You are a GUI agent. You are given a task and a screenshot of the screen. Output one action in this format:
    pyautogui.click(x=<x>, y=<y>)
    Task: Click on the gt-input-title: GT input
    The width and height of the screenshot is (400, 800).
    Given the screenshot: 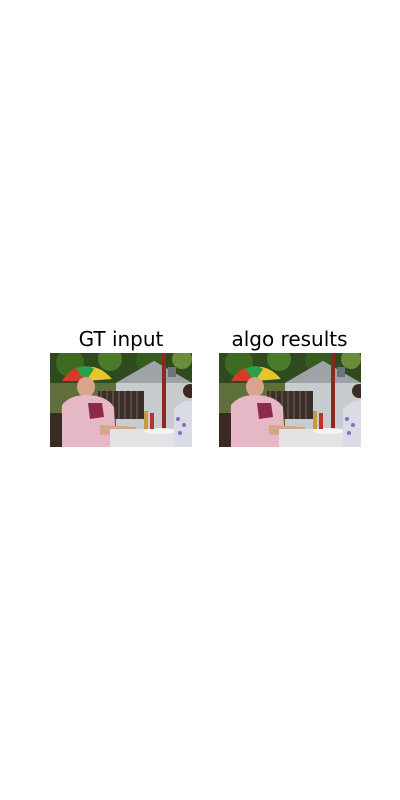 What is the action you would take?
    pyautogui.click(x=121, y=339)
    